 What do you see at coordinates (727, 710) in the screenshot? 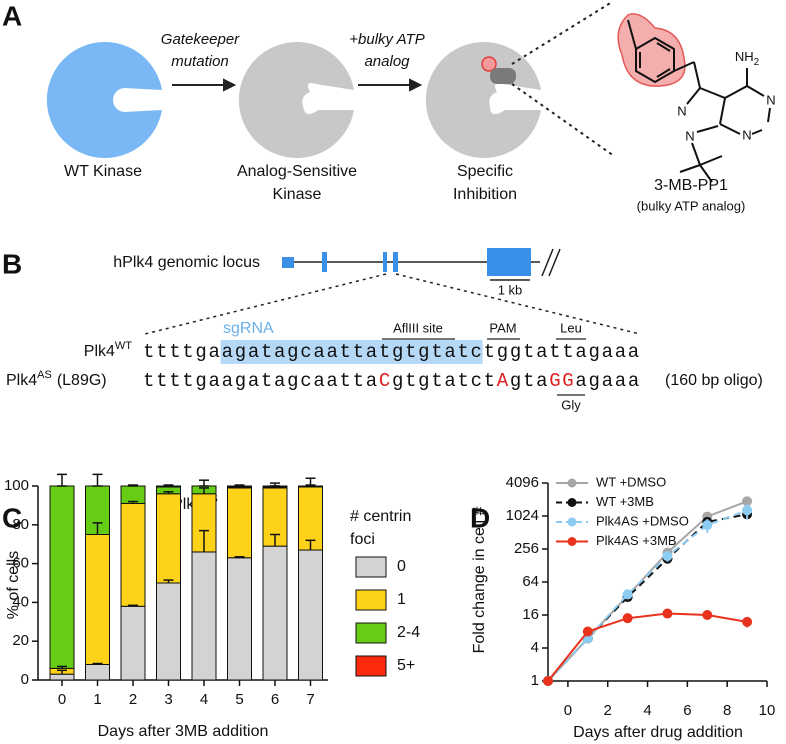
I see `x-tick-label: 8` at bounding box center [727, 710].